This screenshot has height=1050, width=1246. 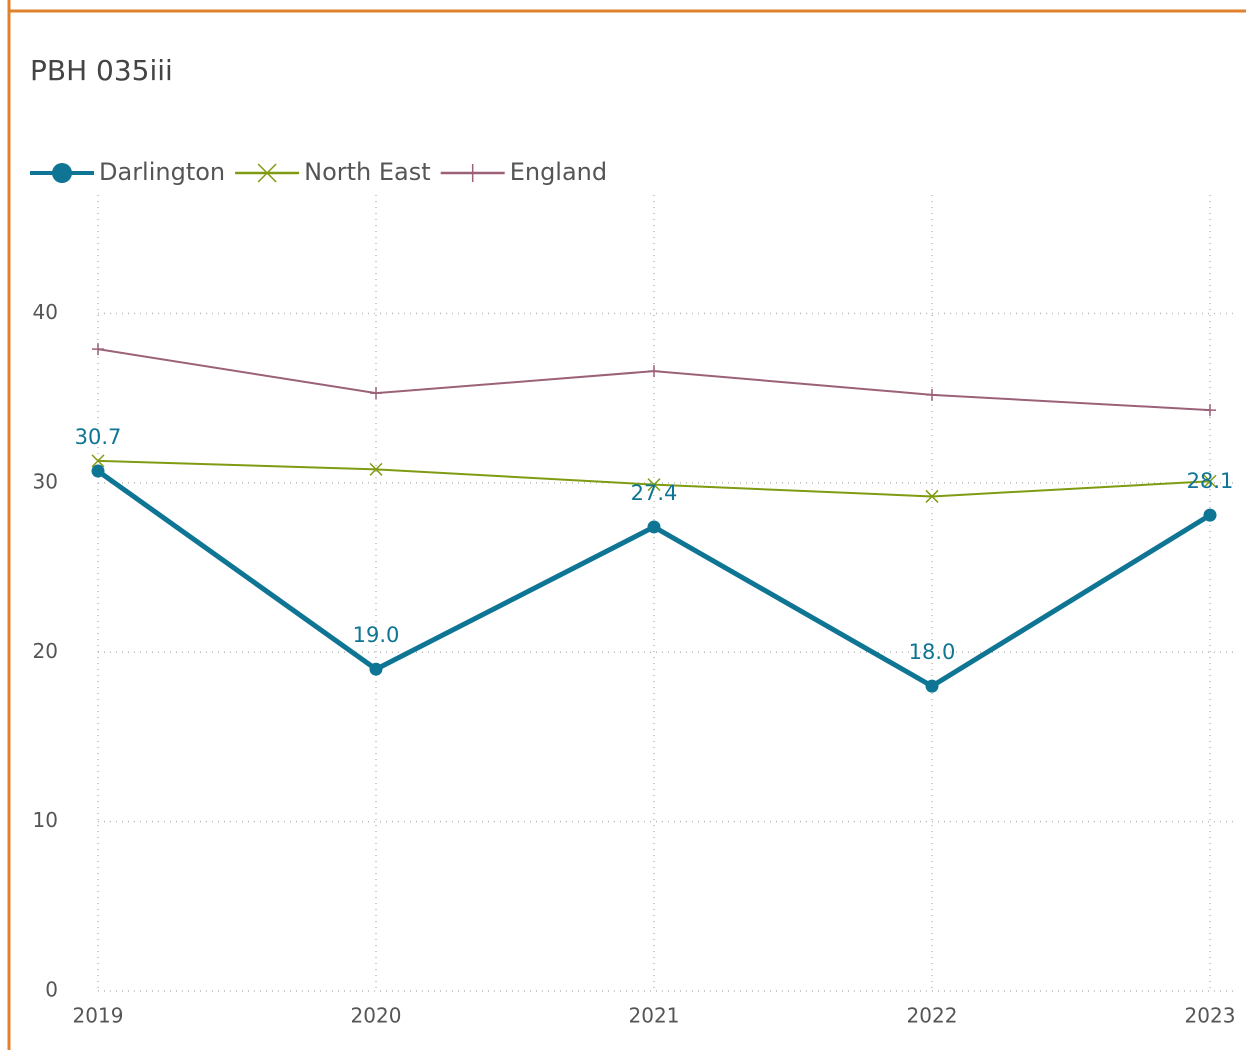 What do you see at coordinates (558, 172) in the screenshot?
I see `legend-label: England` at bounding box center [558, 172].